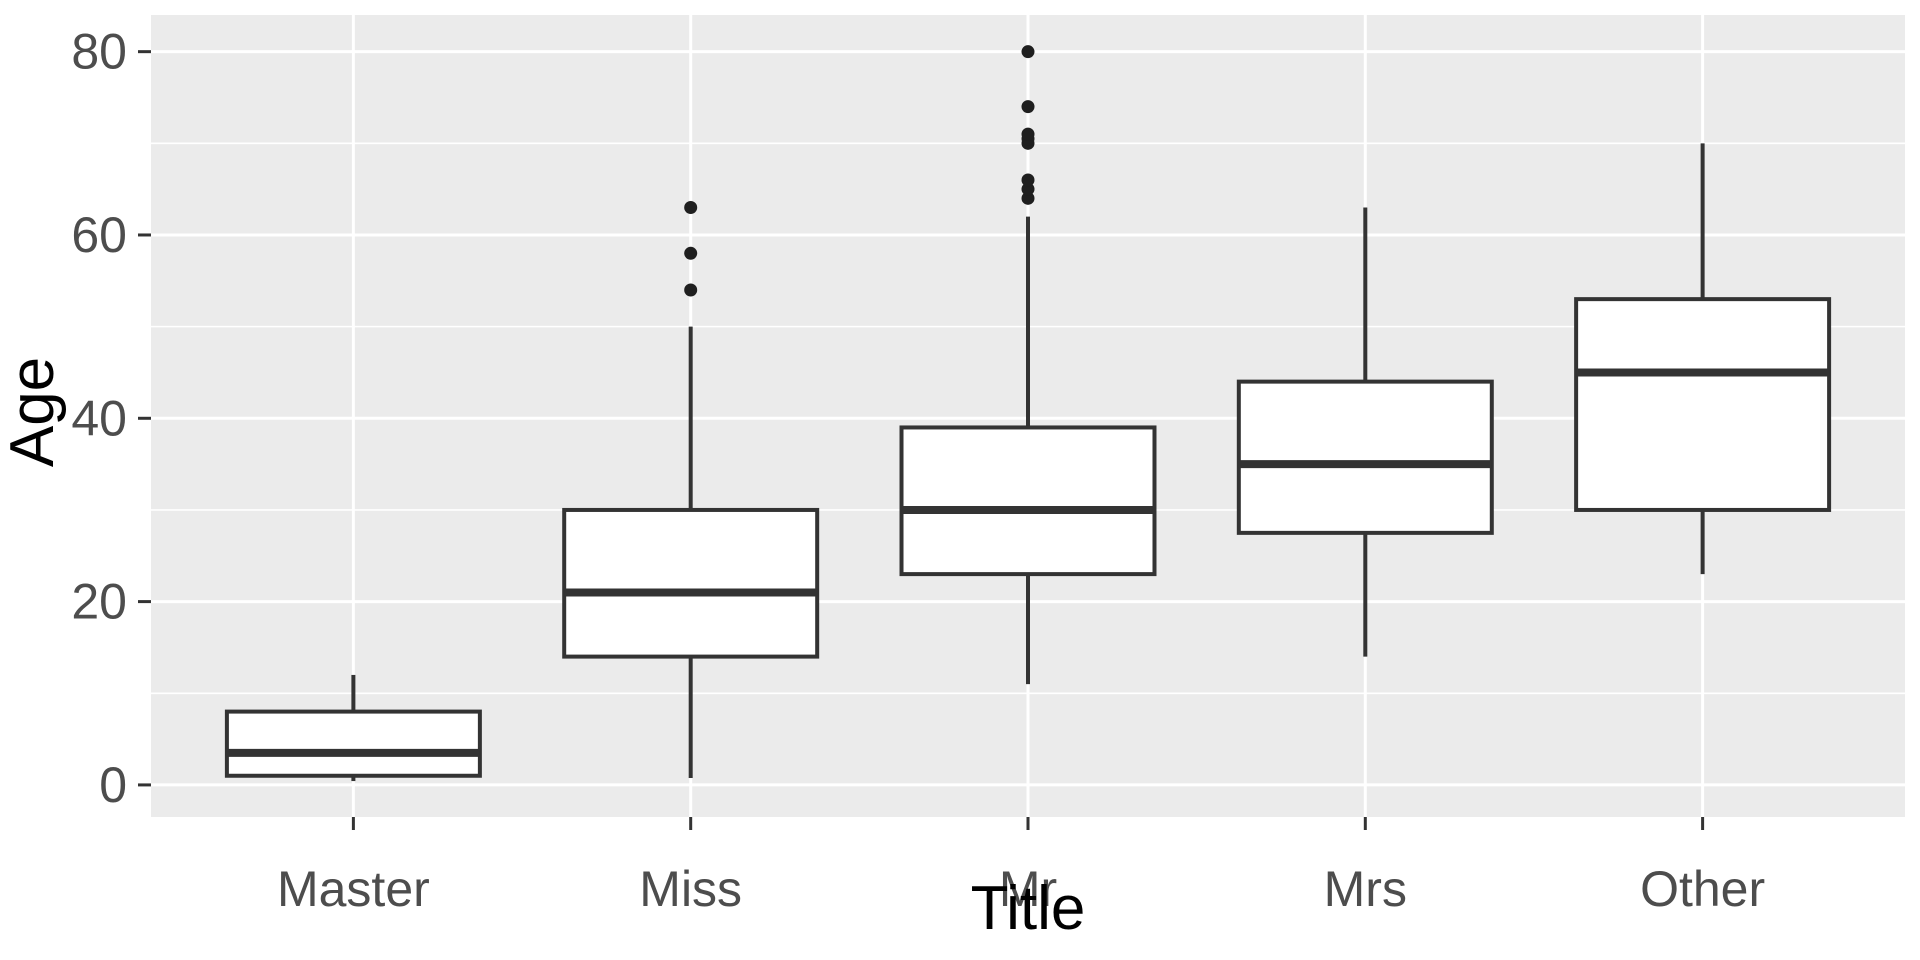 This screenshot has width=1920, height=960. What do you see at coordinates (99, 602) in the screenshot?
I see `y-tick-label: 20` at bounding box center [99, 602].